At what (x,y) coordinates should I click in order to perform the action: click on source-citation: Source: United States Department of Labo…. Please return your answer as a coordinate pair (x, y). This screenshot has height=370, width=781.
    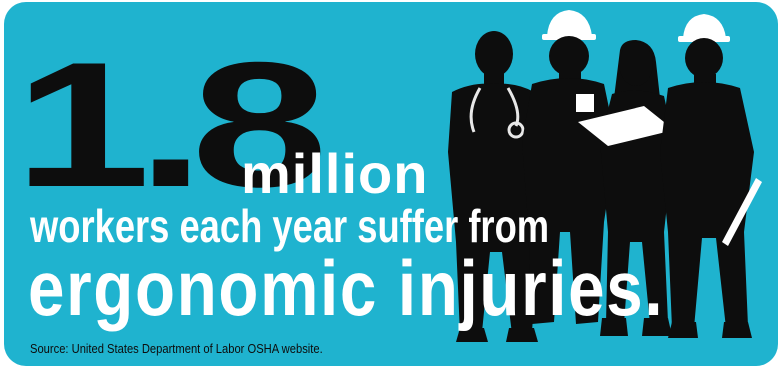
    Looking at the image, I should click on (176, 348).